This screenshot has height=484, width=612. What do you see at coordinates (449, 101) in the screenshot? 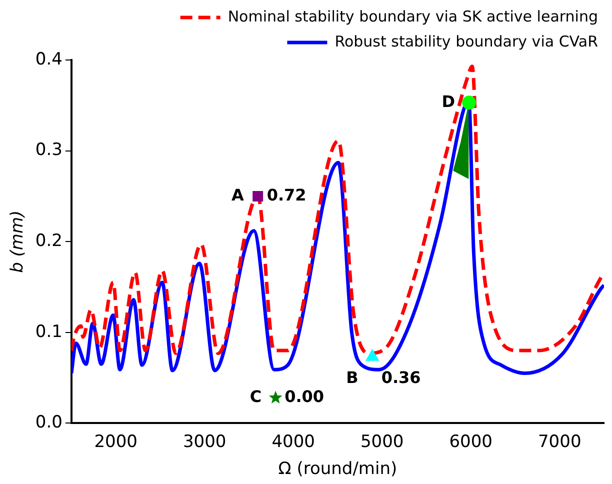
I see `annotation: D` at bounding box center [449, 101].